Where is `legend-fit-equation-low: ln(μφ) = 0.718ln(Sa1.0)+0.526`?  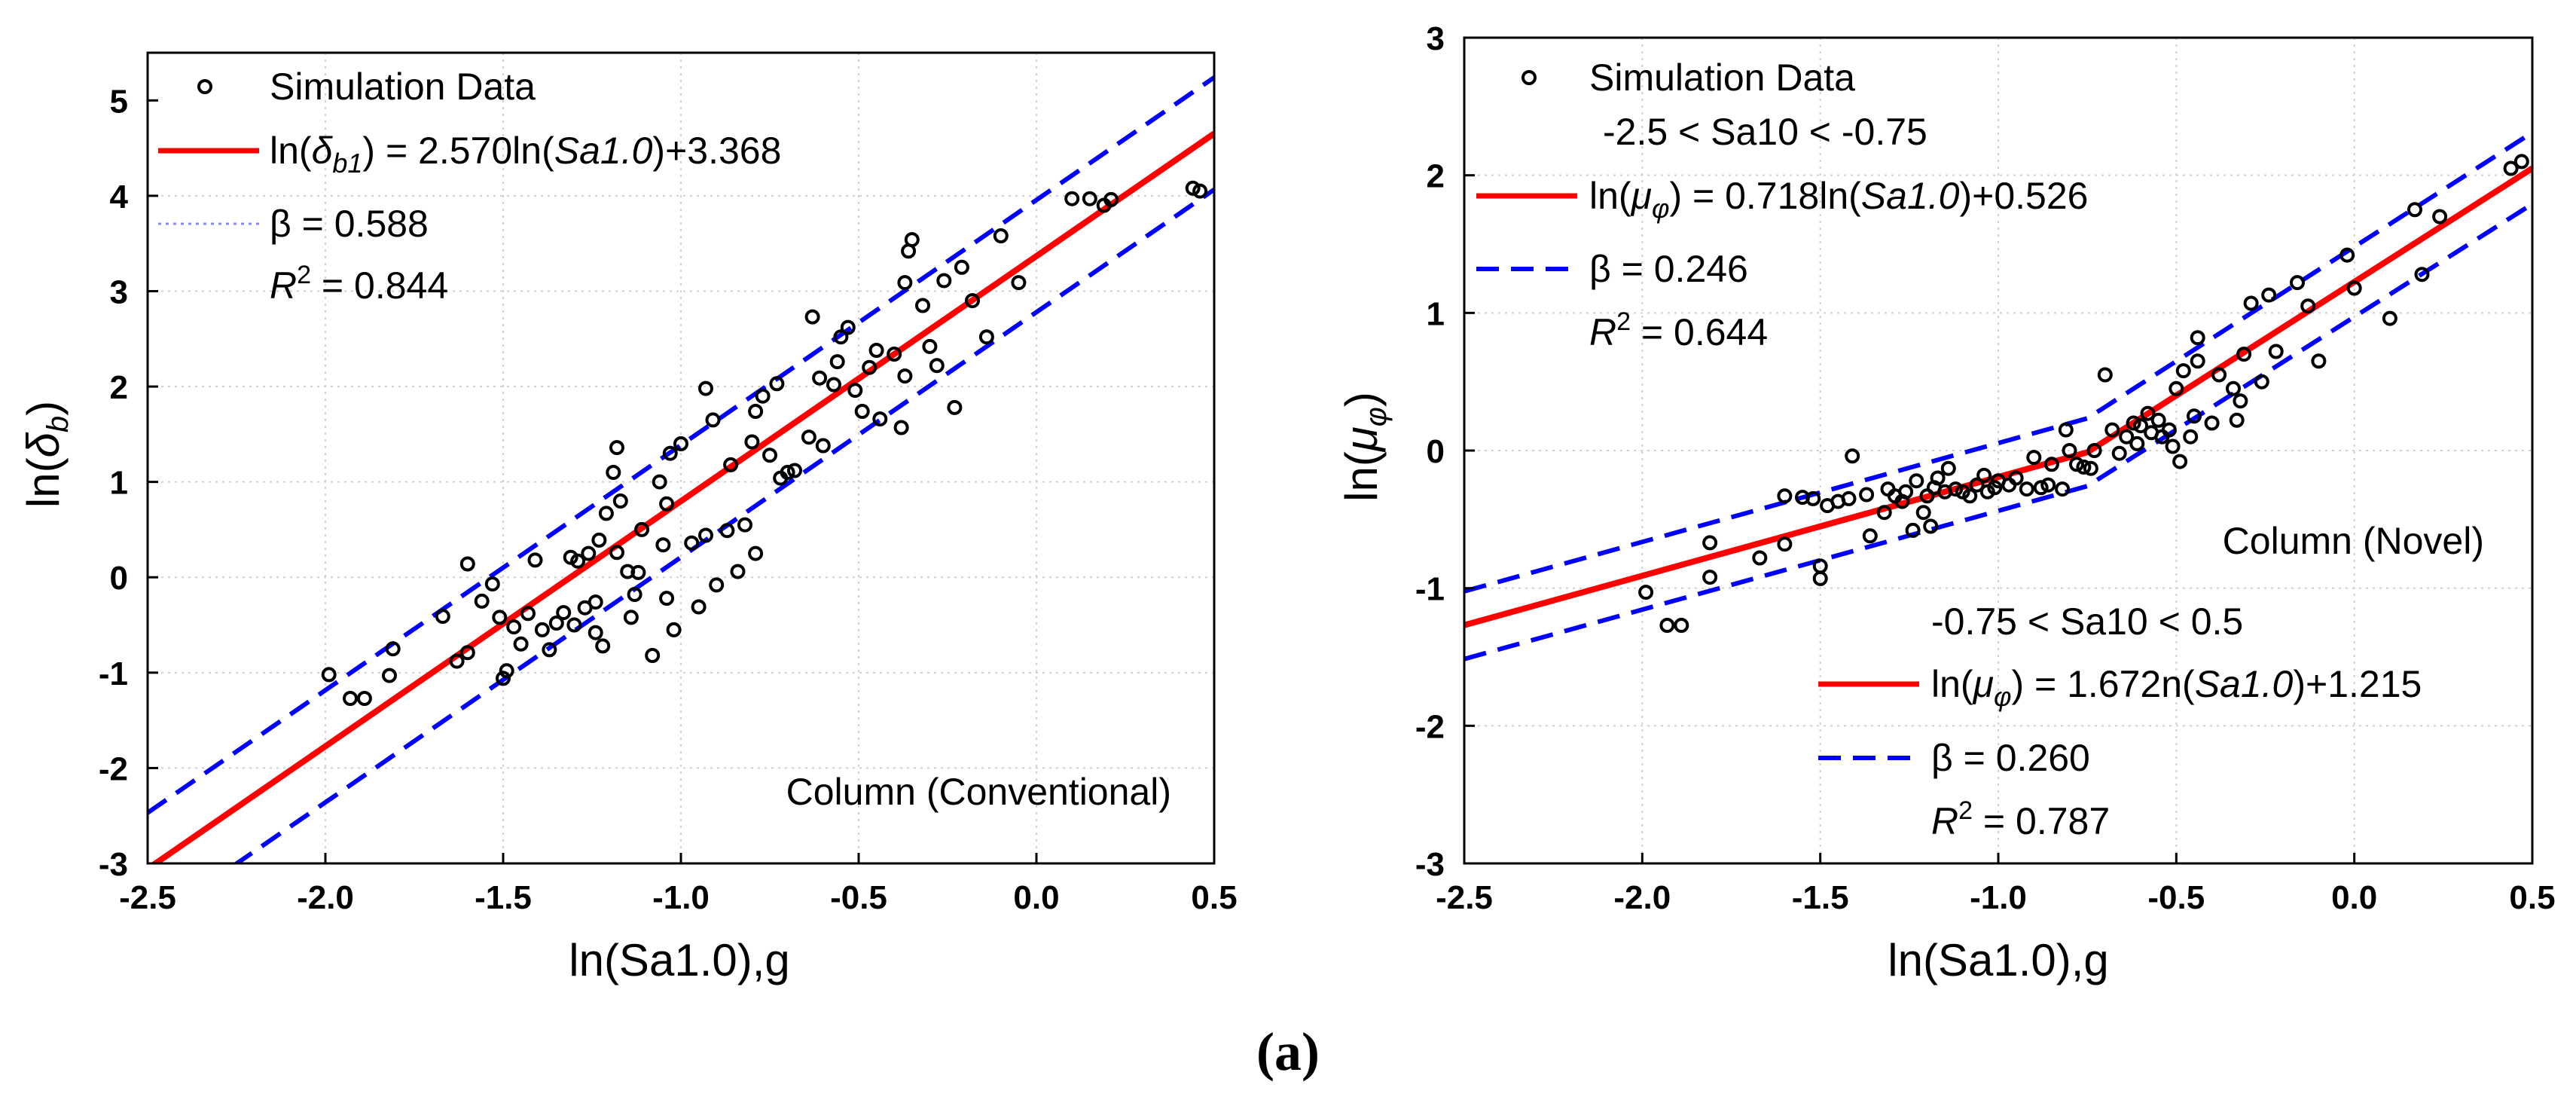
legend-fit-equation-low: ln(μφ) = 0.718ln(Sa1.0)+0.526 is located at coordinates (1839, 199).